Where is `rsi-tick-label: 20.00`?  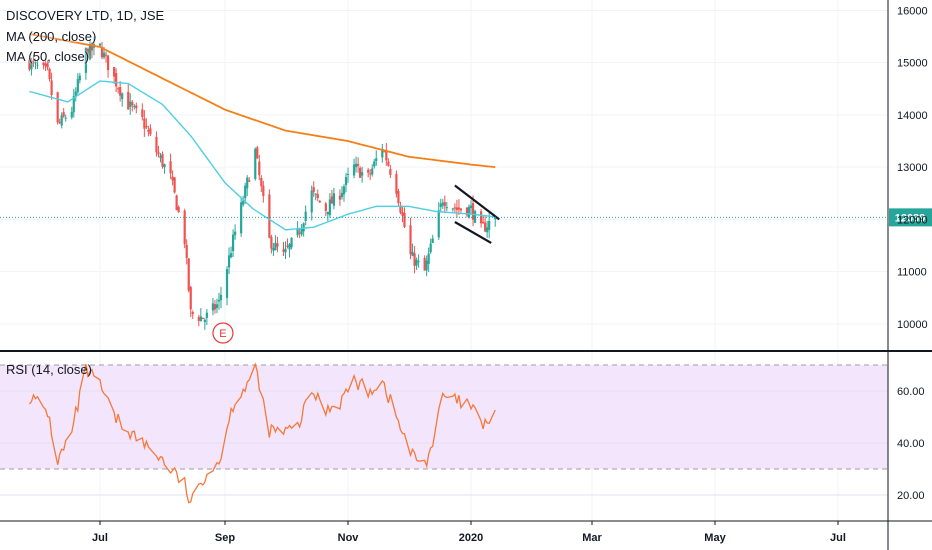 rsi-tick-label: 20.00 is located at coordinates (911, 496).